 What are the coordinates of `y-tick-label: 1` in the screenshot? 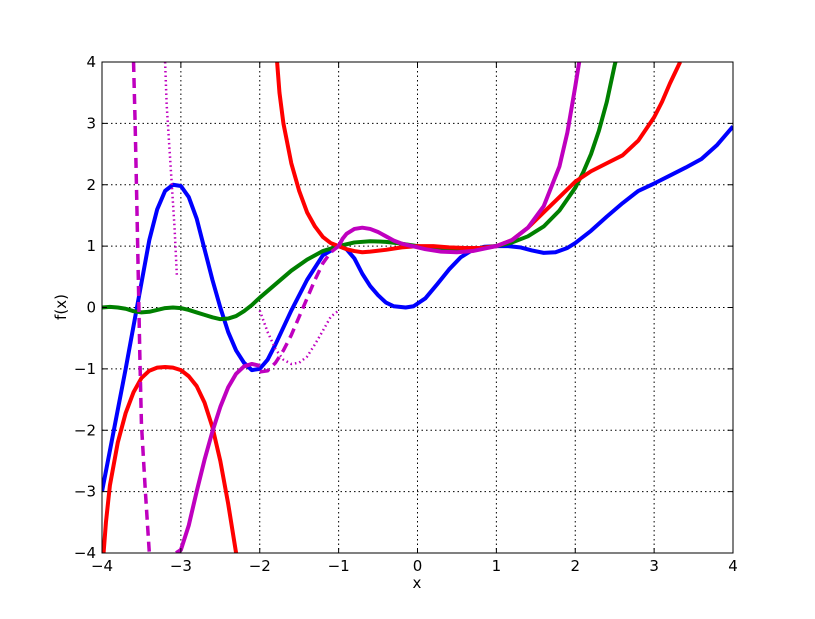 It's located at (91, 246).